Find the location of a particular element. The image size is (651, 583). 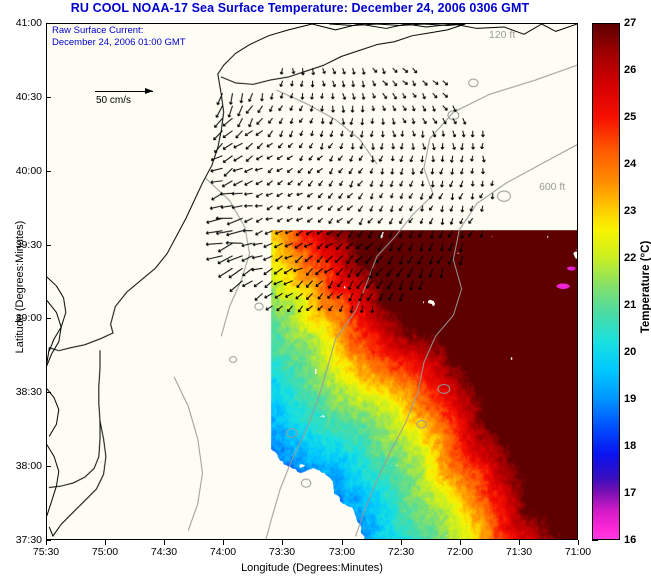

colorbar-tick-label: 19 is located at coordinates (630, 399).